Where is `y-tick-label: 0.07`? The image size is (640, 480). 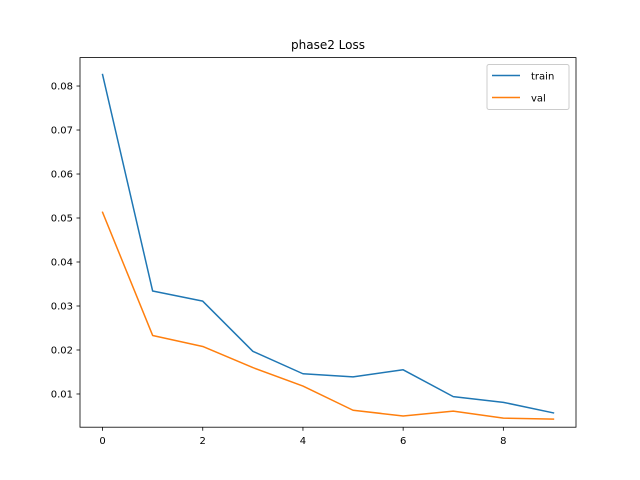 y-tick-label: 0.07 is located at coordinates (62, 131).